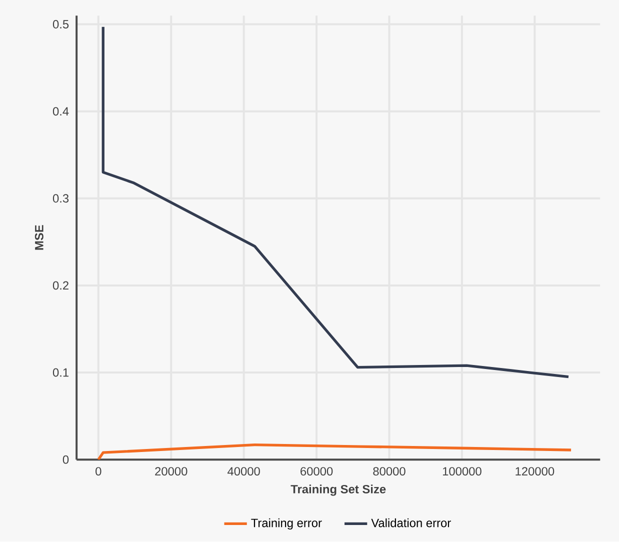  I want to click on x-tick-label: 80000, so click(389, 471).